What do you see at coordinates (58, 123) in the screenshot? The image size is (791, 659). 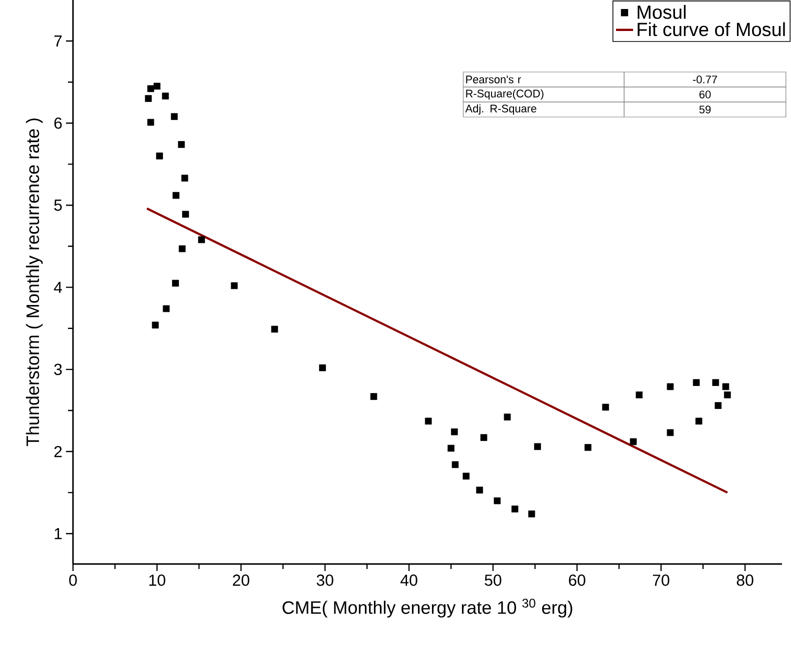 I see `y-tick-label: 6` at bounding box center [58, 123].